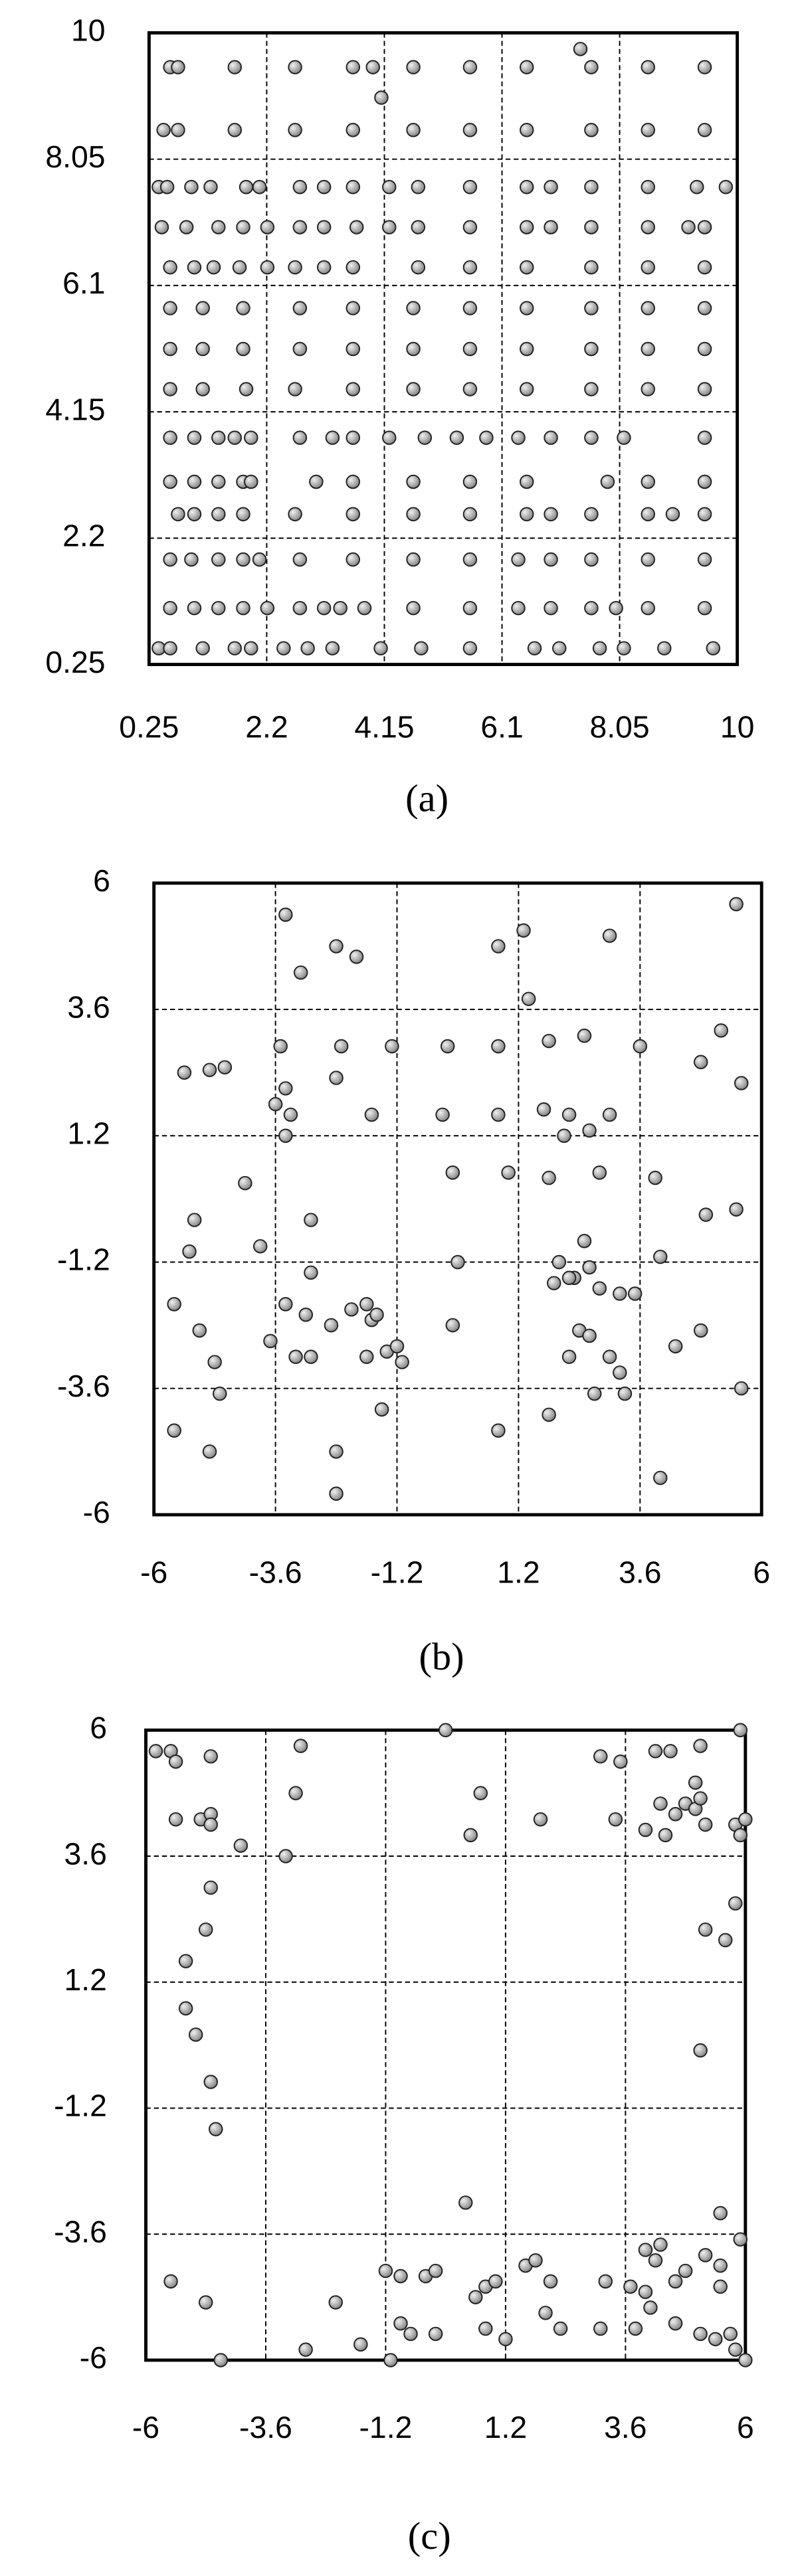 The image size is (794, 2576). Describe the element at coordinates (83, 1260) in the screenshot. I see `y-tick-label: -1.2` at that location.